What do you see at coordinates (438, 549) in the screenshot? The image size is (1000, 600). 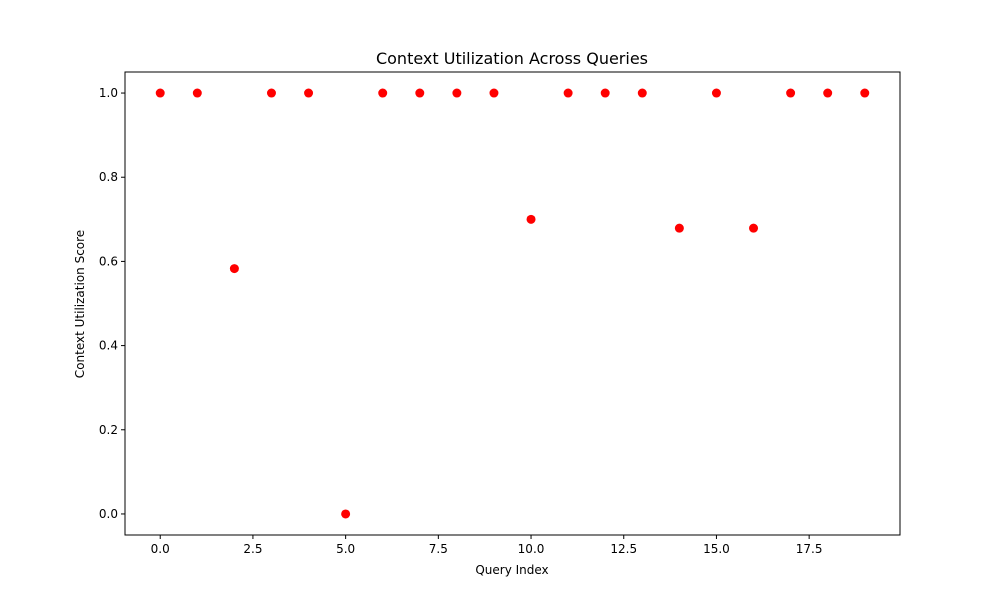 I see `x-tick-label: 7.5` at bounding box center [438, 549].